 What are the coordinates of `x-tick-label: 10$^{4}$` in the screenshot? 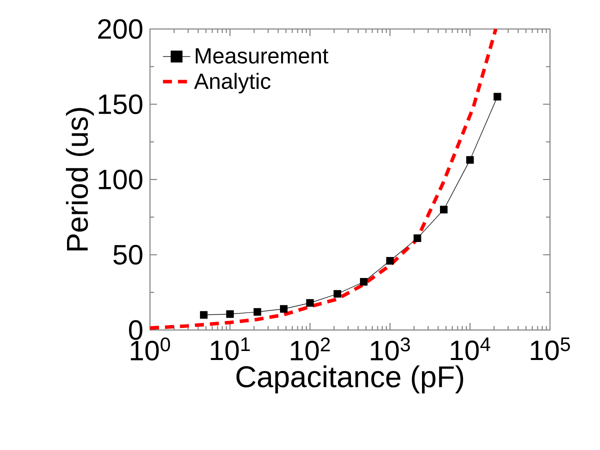 It's located at (470, 349).